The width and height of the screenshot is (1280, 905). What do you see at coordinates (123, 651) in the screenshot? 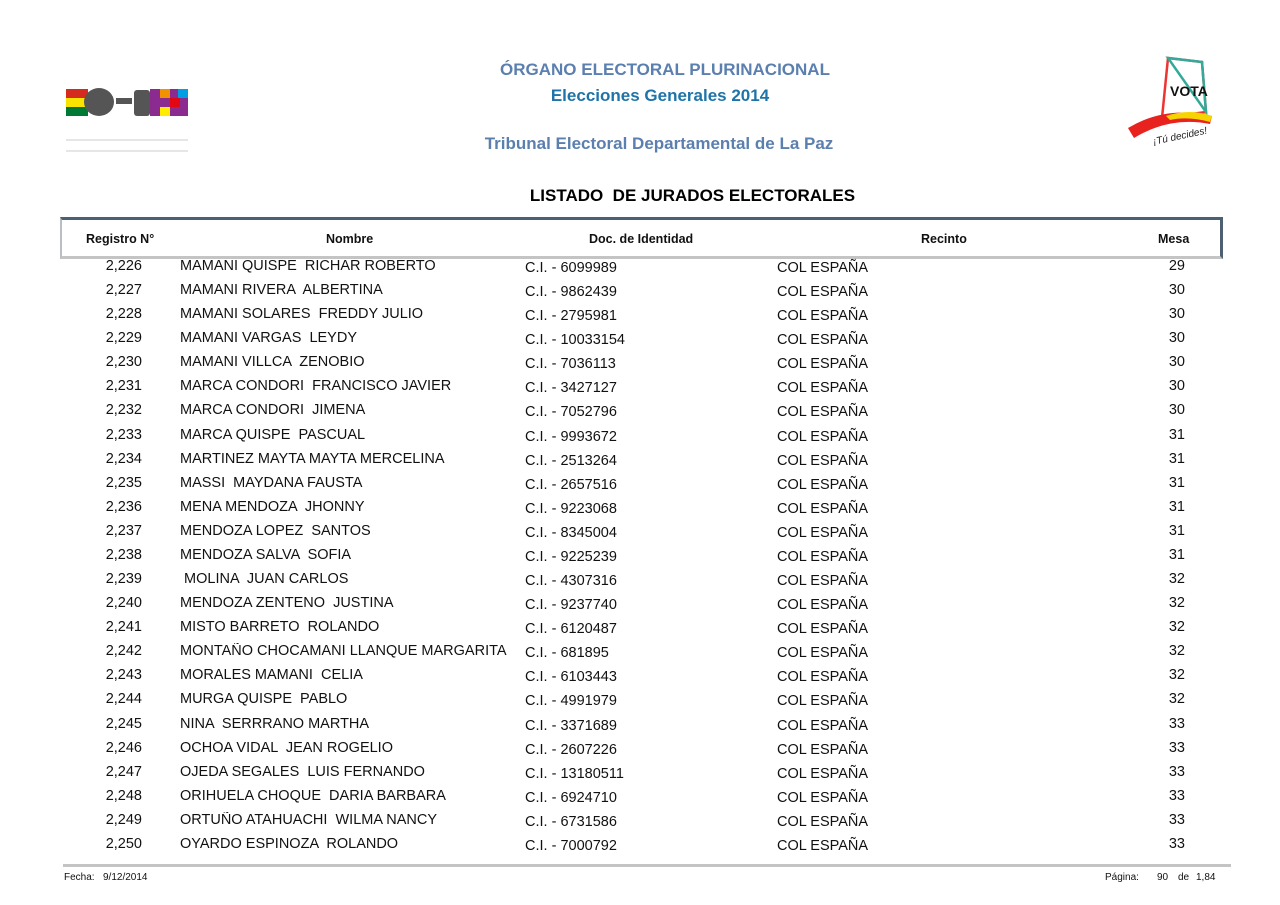
I see `registro-cell: 2,242` at bounding box center [123, 651].